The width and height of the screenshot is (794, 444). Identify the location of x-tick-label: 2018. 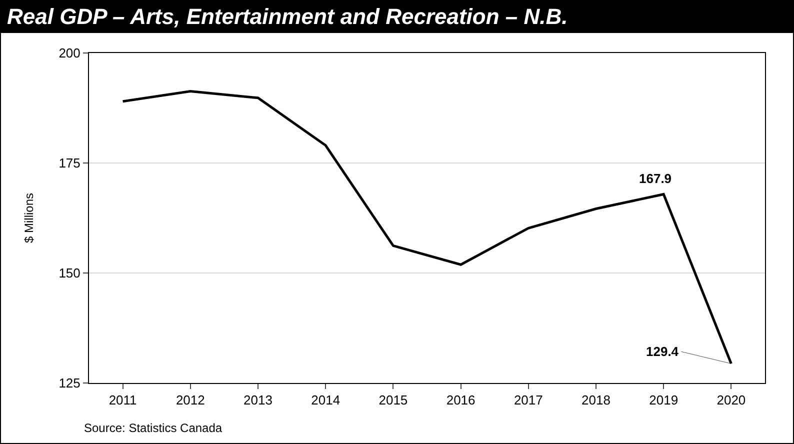
(596, 400).